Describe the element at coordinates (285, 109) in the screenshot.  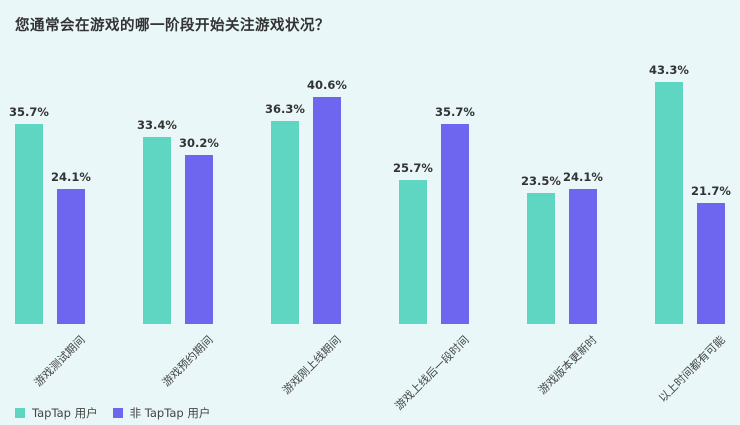
I see `value-label: 36.3%` at that location.